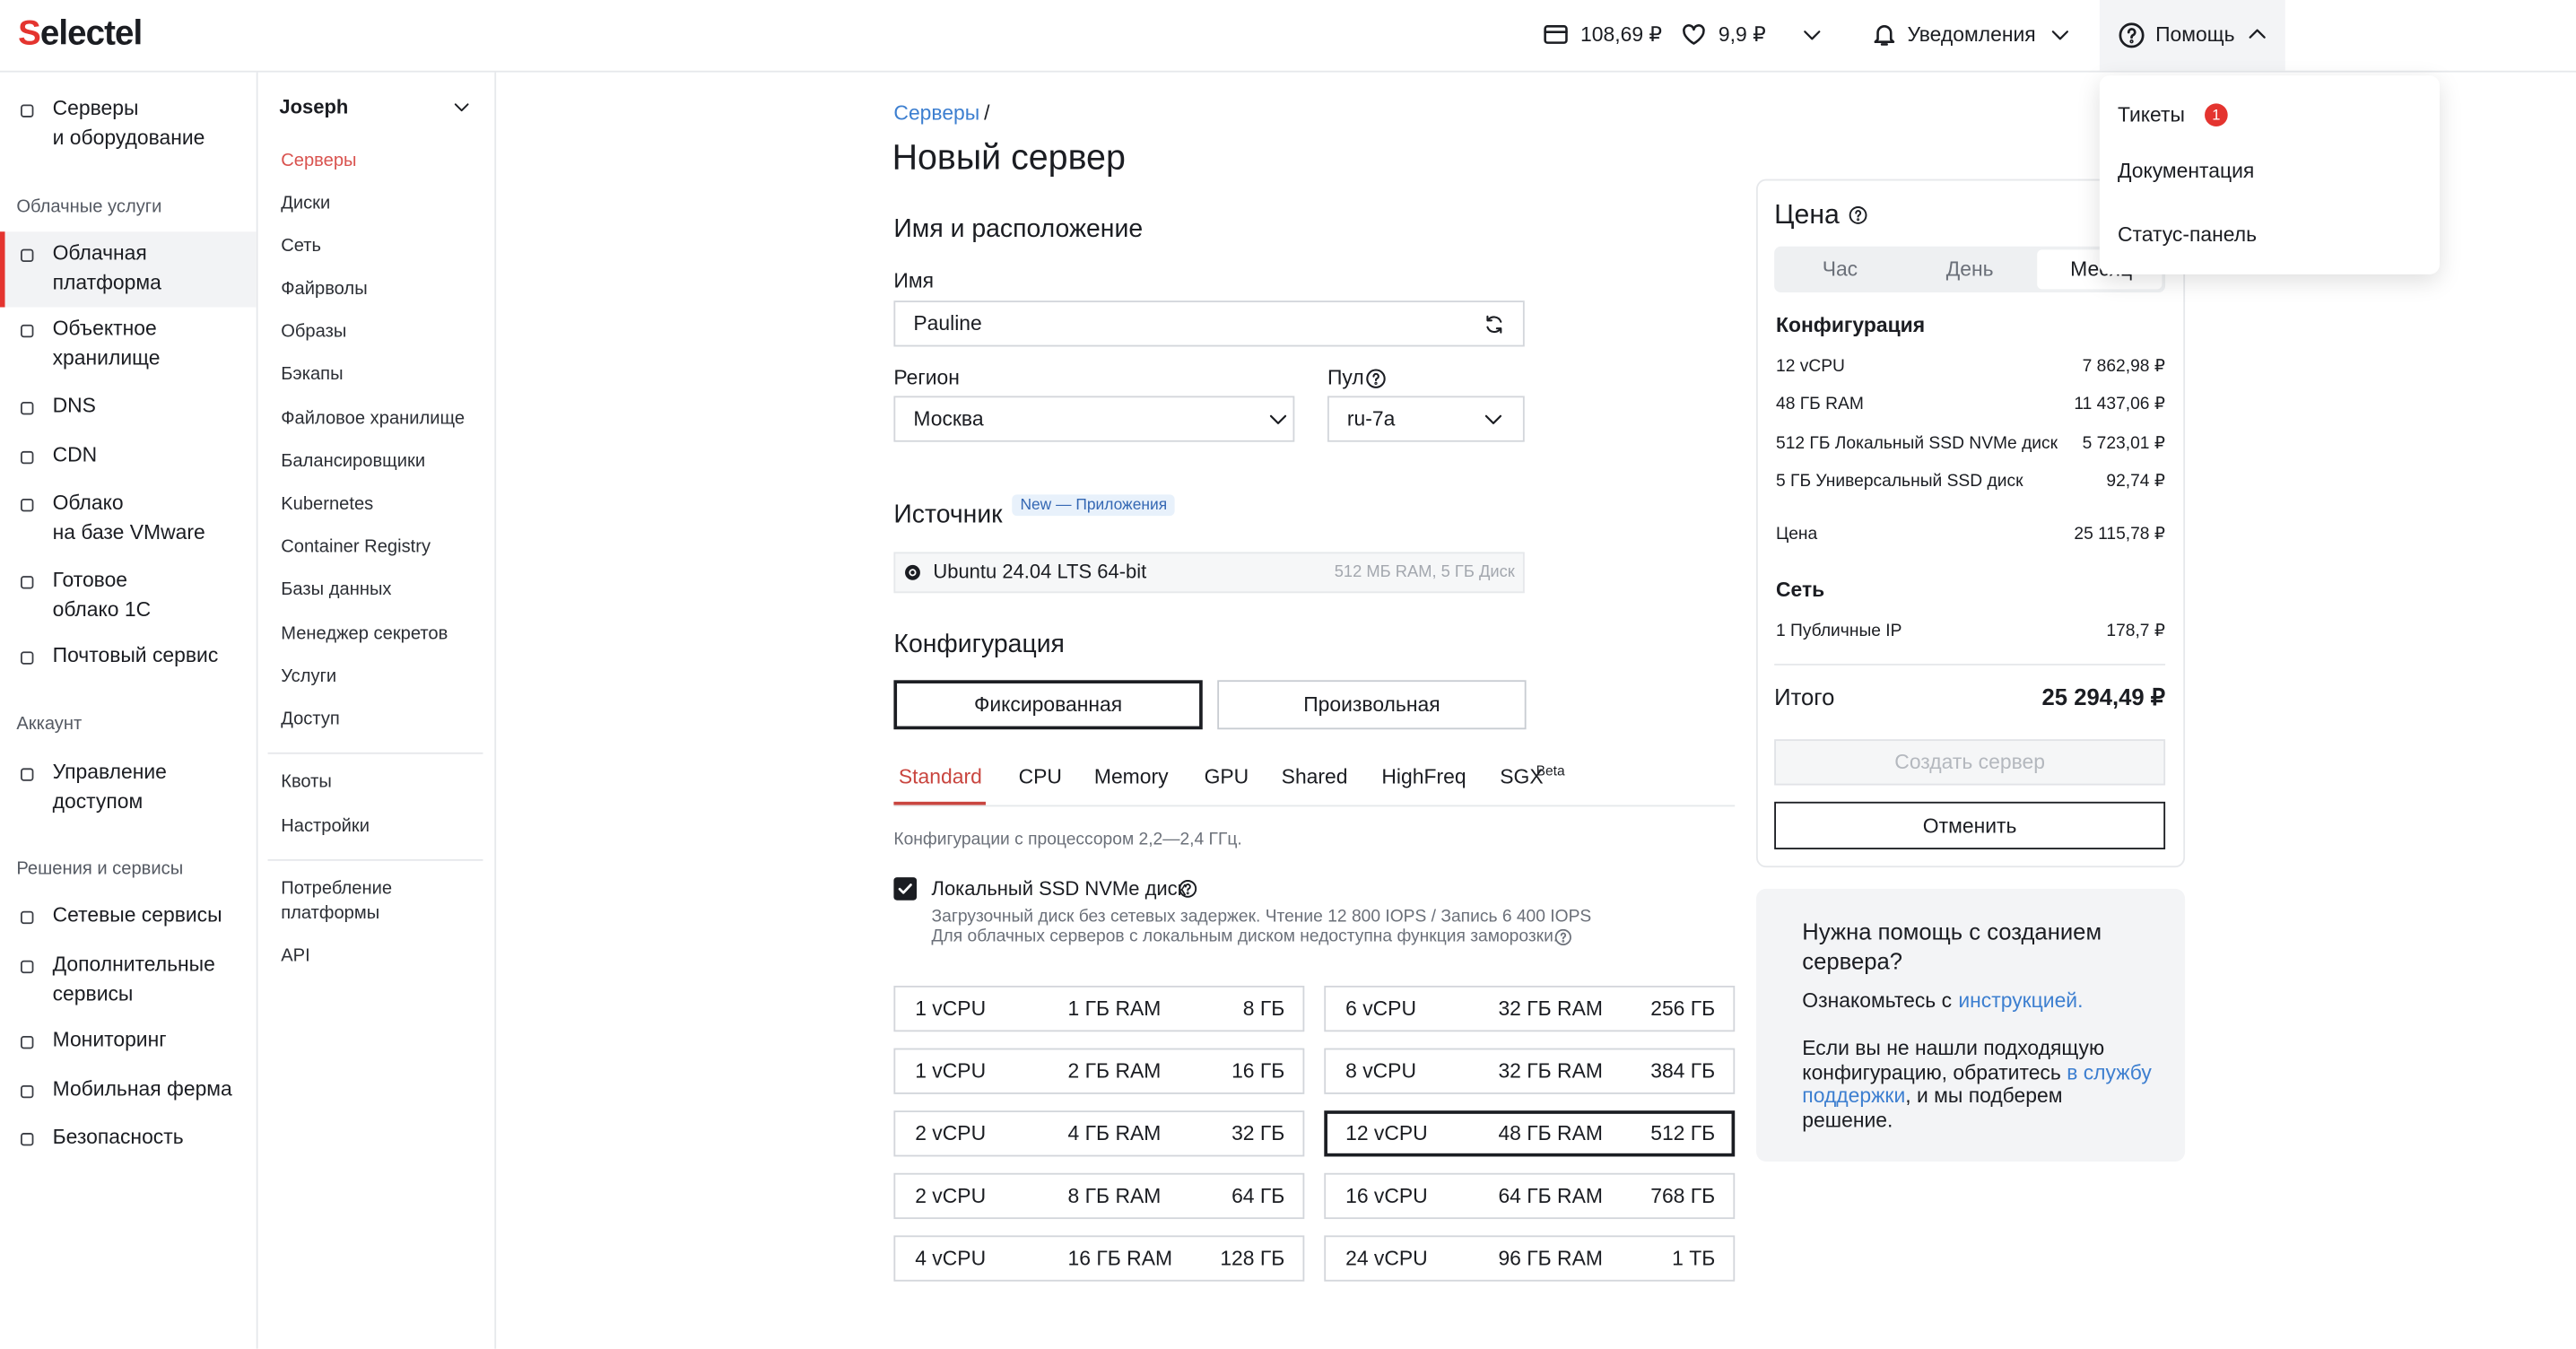 The height and width of the screenshot is (1349, 2576). I want to click on preset-ram: 48 ГБ RAM, so click(1550, 1133).